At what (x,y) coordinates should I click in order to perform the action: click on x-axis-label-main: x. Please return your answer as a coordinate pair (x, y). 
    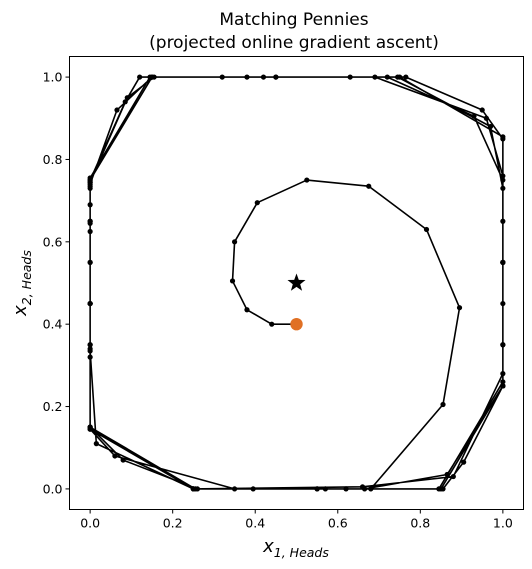
    Looking at the image, I should click on (268, 546).